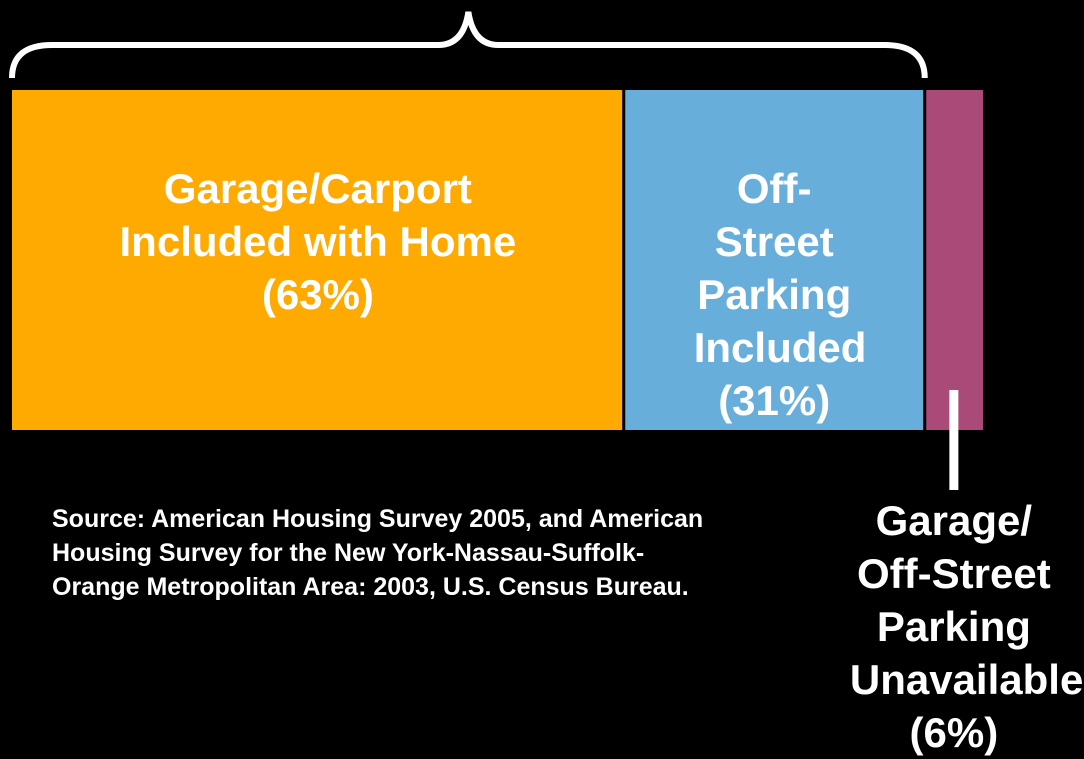 Image resolution: width=1084 pixels, height=759 pixels. I want to click on segment-name: Garage/Off-Street Parking Unavailable, so click(966, 600).